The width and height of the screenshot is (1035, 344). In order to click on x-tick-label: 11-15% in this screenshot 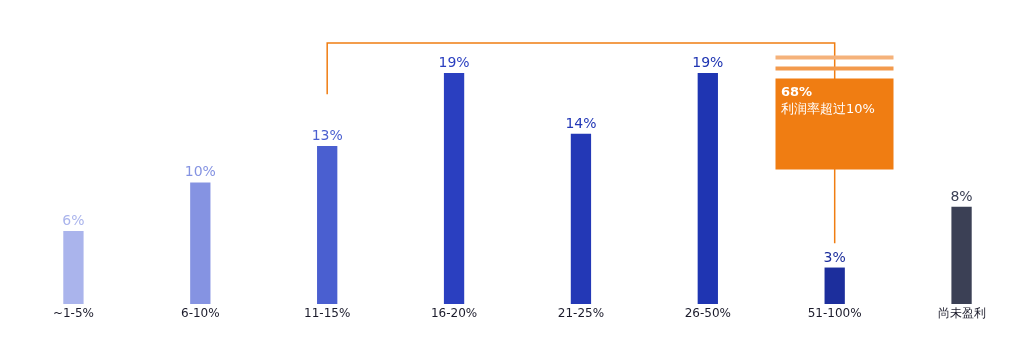, I will do `click(327, 313)`.